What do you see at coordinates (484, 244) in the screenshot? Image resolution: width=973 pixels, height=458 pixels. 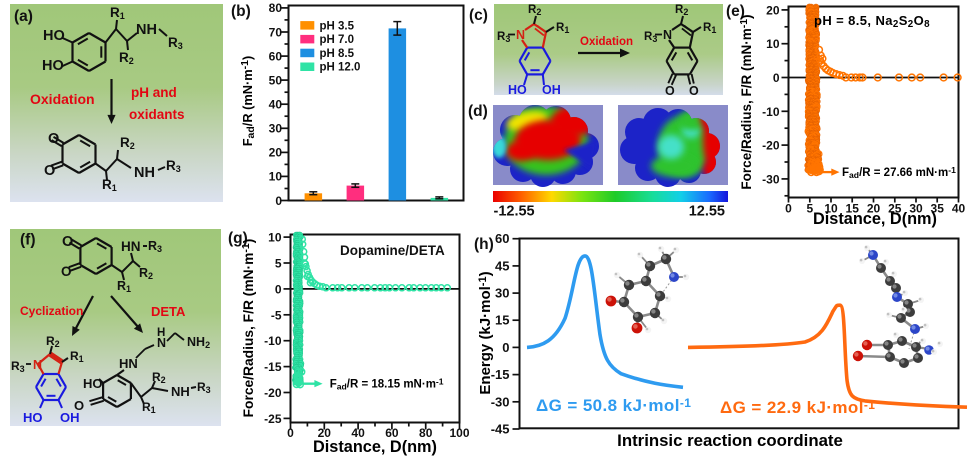 I see `svg-text: (h)` at bounding box center [484, 244].